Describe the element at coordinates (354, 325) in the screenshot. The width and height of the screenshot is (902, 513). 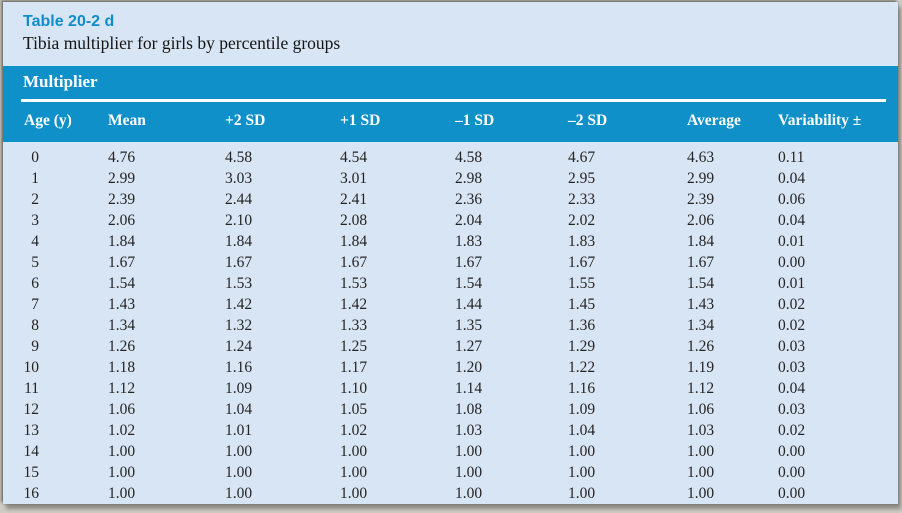
I see `table-cell: 1.33` at that location.